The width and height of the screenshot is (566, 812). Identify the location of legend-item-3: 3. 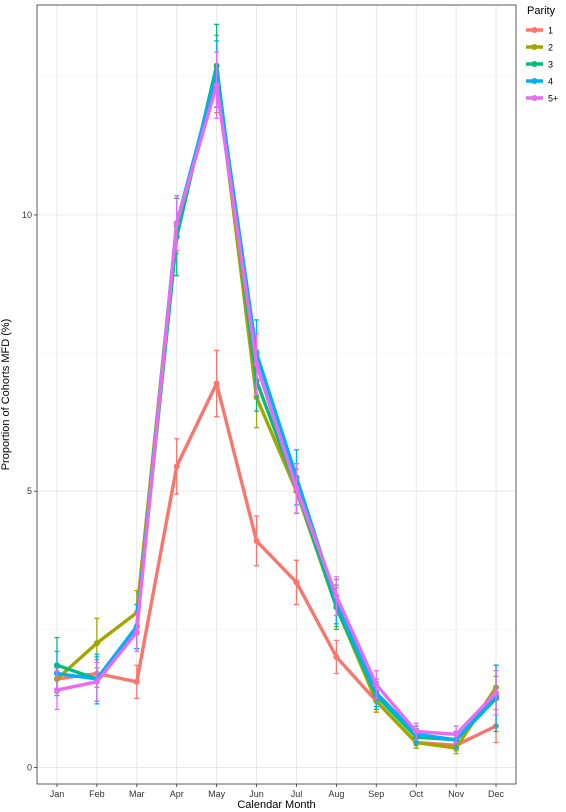
(539, 65).